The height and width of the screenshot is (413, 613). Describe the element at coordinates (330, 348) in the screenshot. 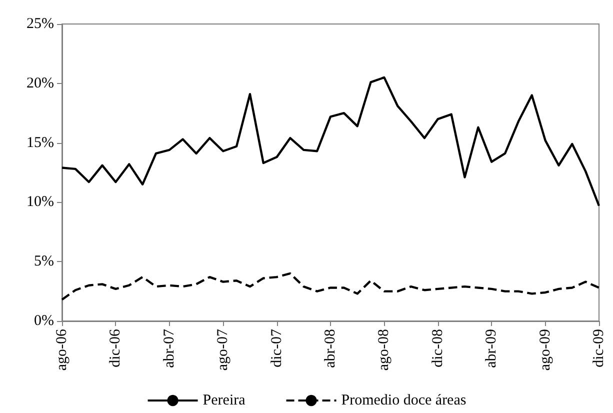

I see `x-tick-label: abr-08` at that location.